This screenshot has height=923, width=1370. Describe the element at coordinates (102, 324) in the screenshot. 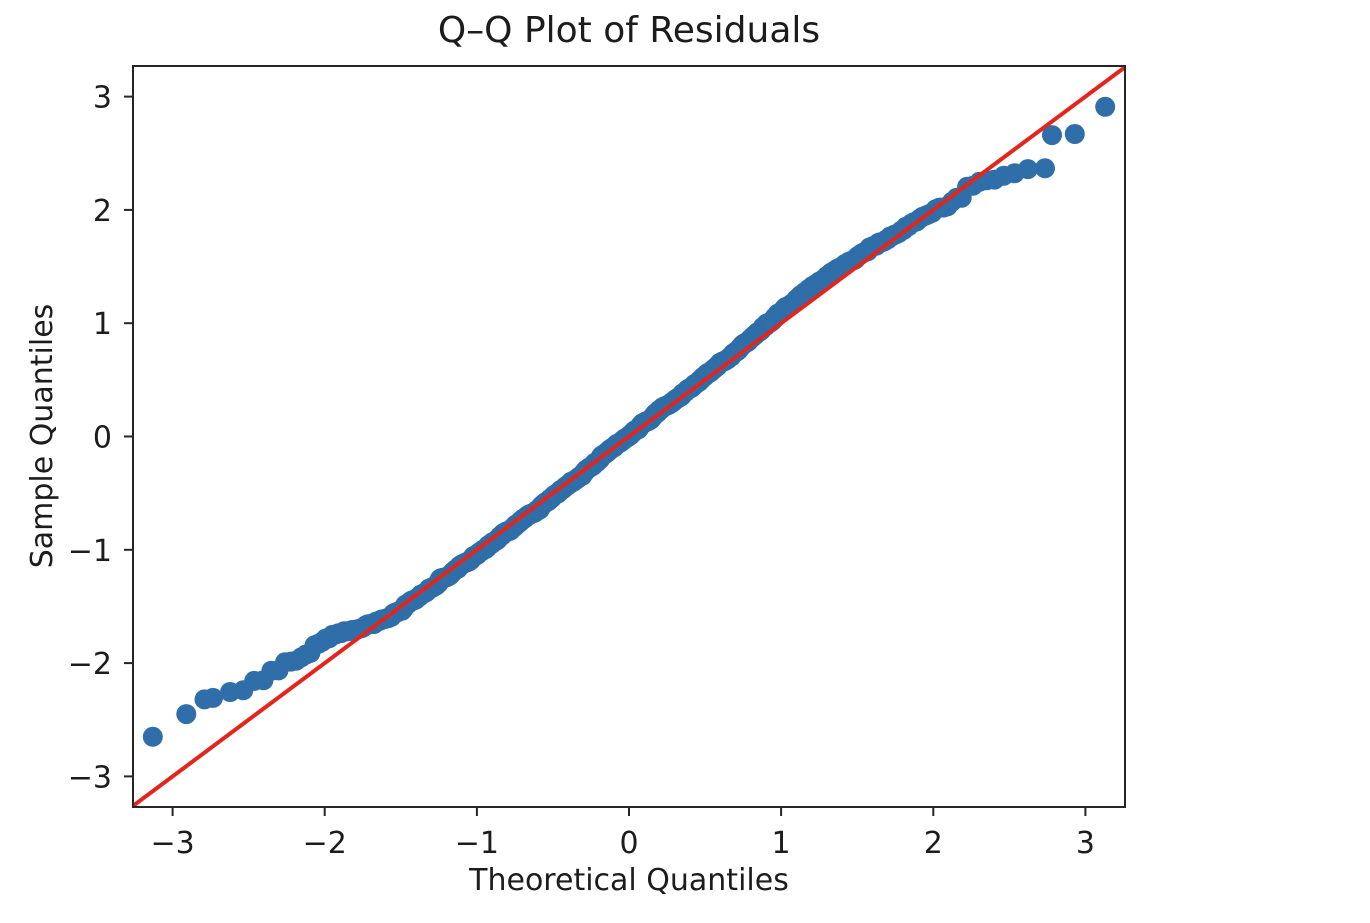

I see `y-tick-label: 1` at that location.